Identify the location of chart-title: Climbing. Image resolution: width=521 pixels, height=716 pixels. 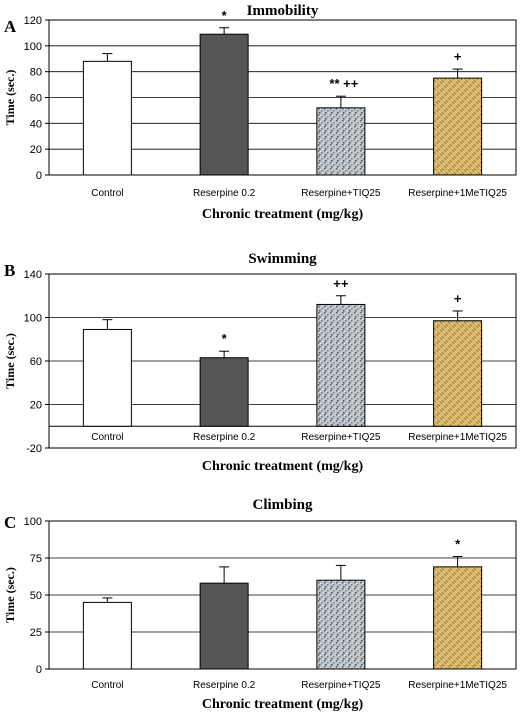
(282, 505).